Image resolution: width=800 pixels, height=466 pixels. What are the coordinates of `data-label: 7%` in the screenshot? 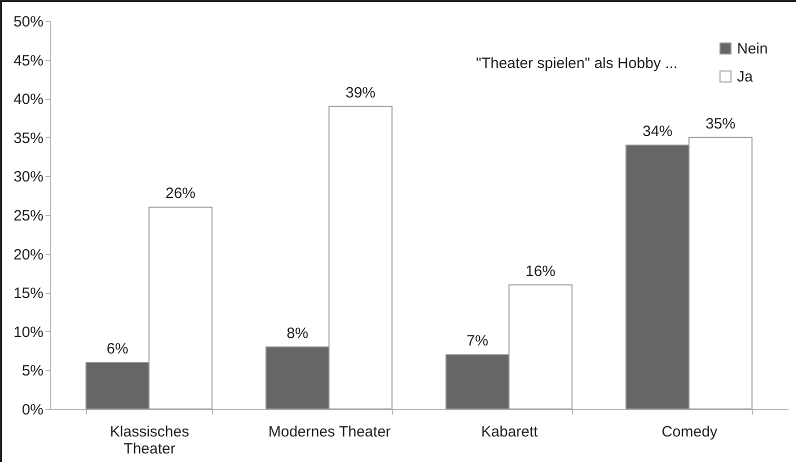 It's located at (477, 341).